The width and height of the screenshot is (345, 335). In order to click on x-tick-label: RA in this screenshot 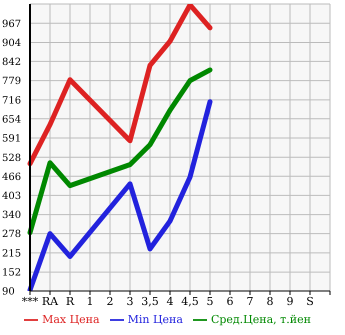, I will do `click(51, 301)`.